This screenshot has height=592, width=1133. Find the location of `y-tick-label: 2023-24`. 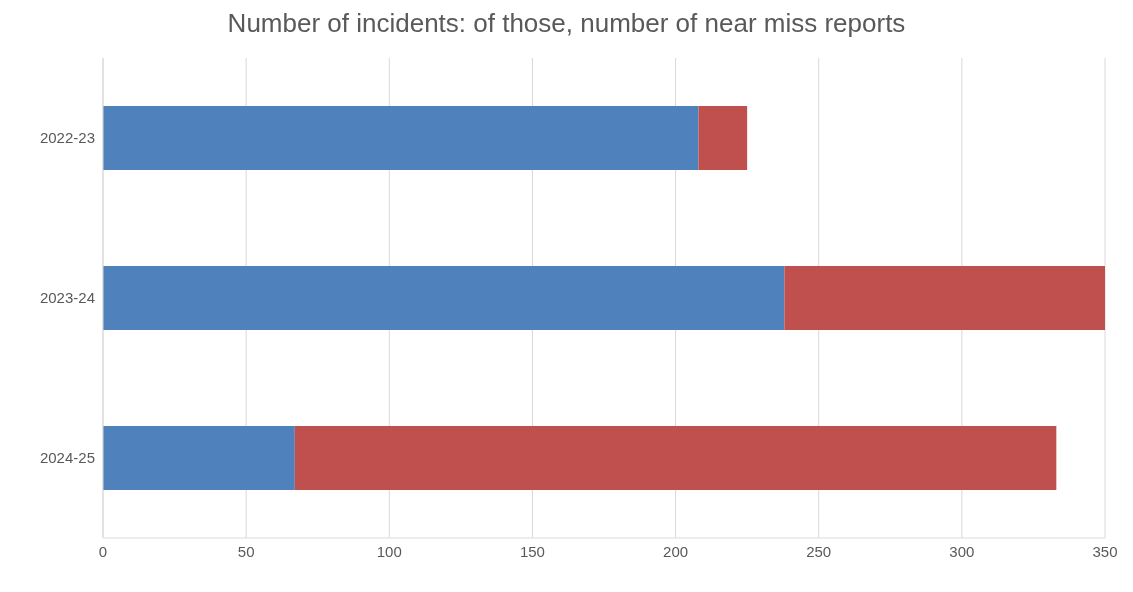

y-tick-label: 2023-24 is located at coordinates (67, 298).